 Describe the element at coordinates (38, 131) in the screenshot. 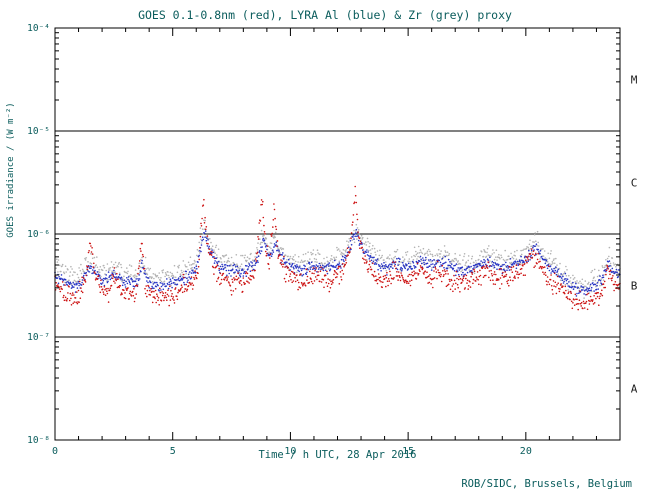

I see `svg-text: 10⁻⁵` at that location.